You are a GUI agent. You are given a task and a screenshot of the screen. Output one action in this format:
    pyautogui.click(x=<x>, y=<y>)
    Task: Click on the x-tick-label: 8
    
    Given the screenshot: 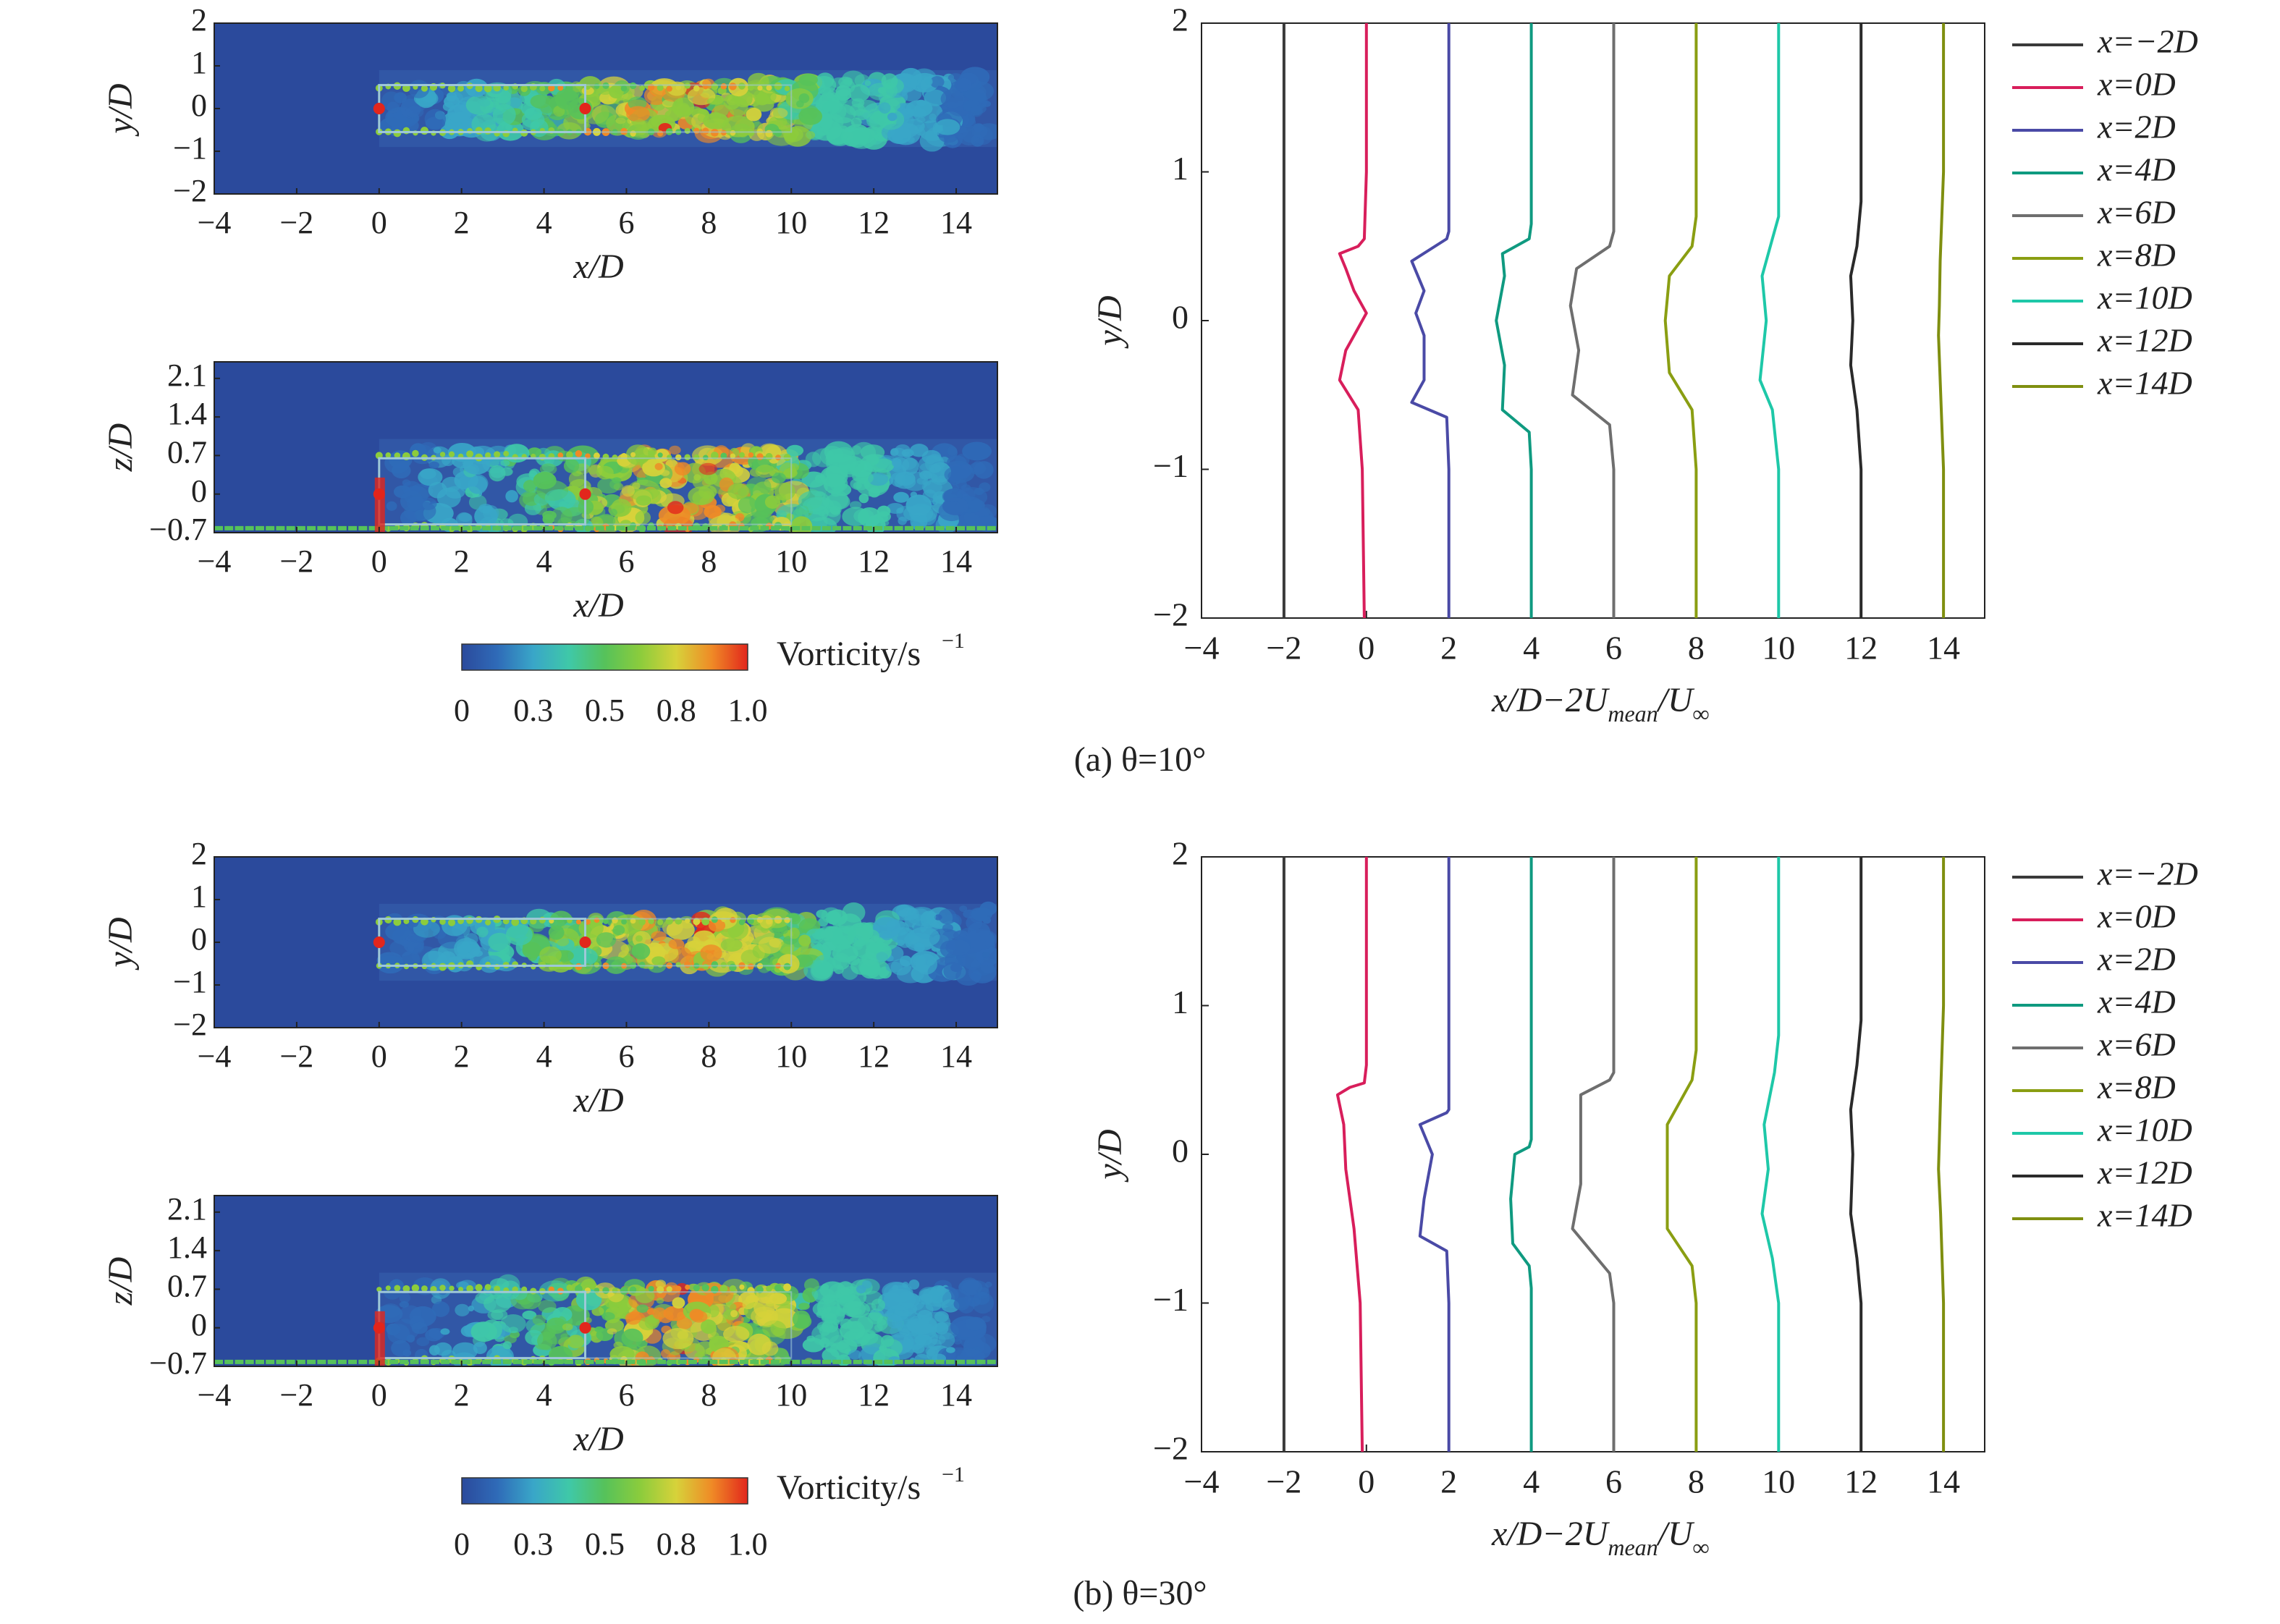 What is the action you would take?
    pyautogui.click(x=709, y=1056)
    